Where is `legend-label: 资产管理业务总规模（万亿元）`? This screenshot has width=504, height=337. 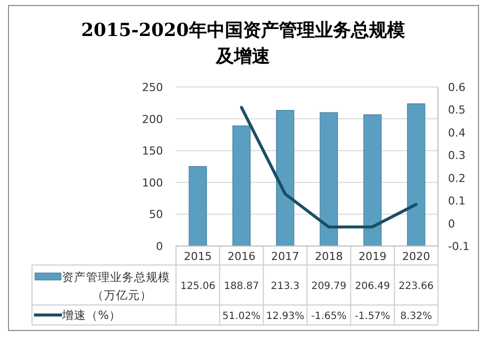
legend-label: 资产管理业务总规模（万亿元） is located at coordinates (116, 286).